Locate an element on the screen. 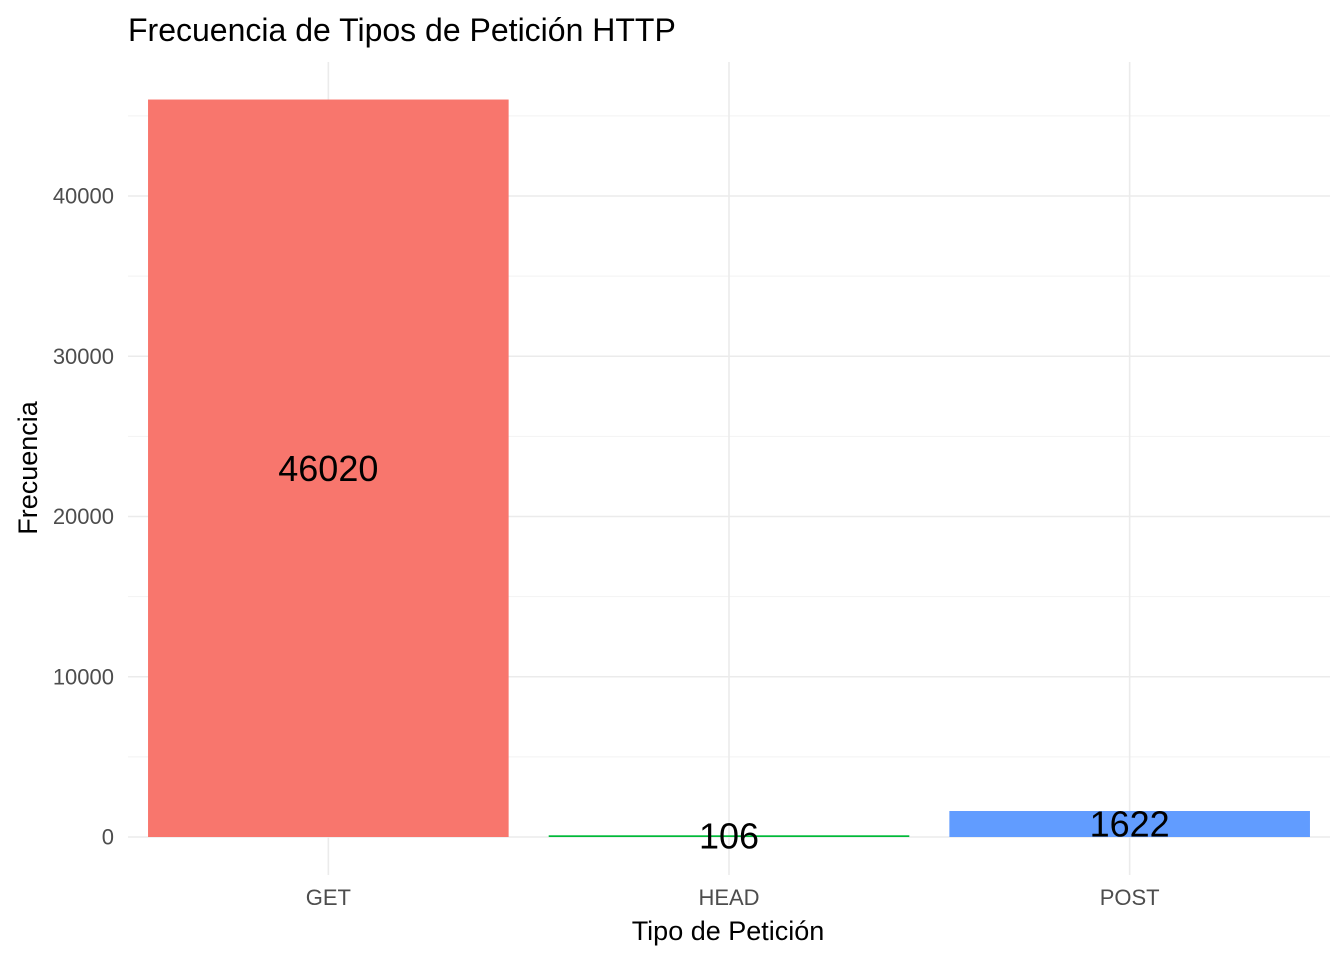 This screenshot has width=1344, height=960. x-tick-label: GET is located at coordinates (328, 897).